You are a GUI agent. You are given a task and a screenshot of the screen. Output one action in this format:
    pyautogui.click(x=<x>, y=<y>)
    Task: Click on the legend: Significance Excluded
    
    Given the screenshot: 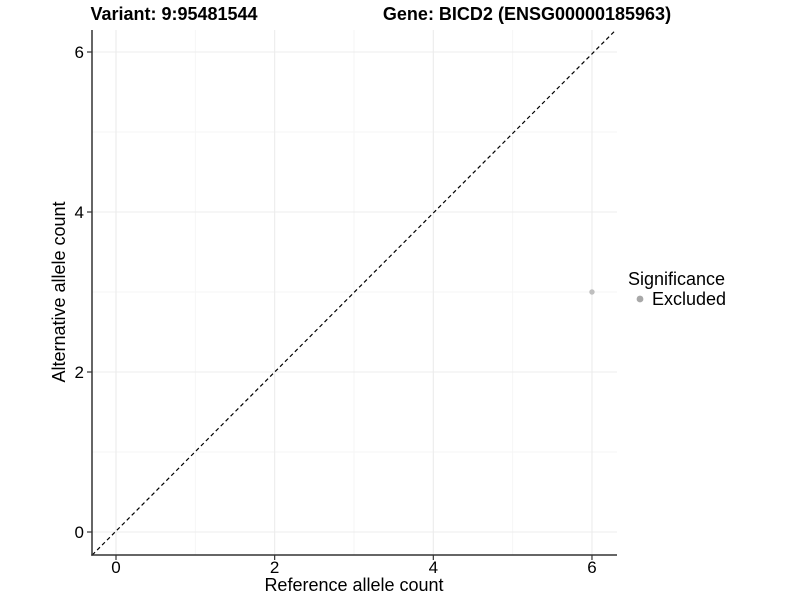 What is the action you would take?
    pyautogui.click(x=677, y=289)
    